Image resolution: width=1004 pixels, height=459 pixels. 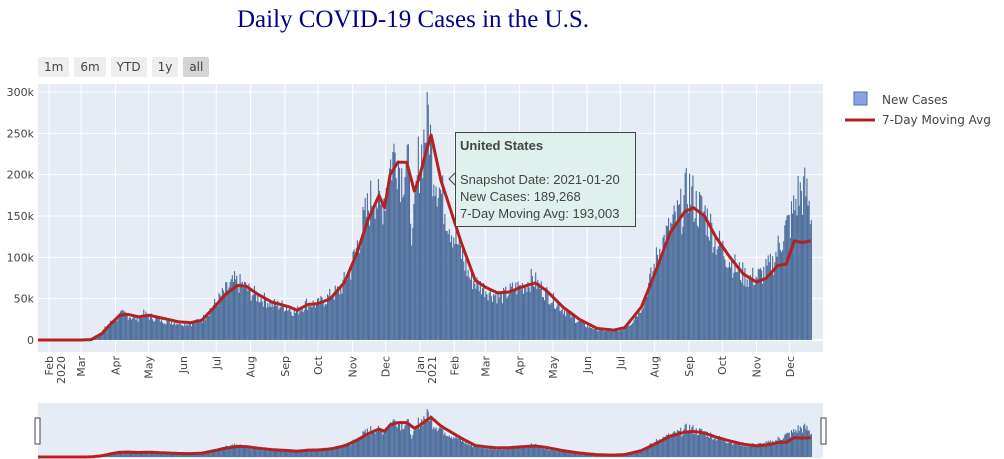 What do you see at coordinates (823, 431) in the screenshot?
I see `range-slider-handle-right` at bounding box center [823, 431].